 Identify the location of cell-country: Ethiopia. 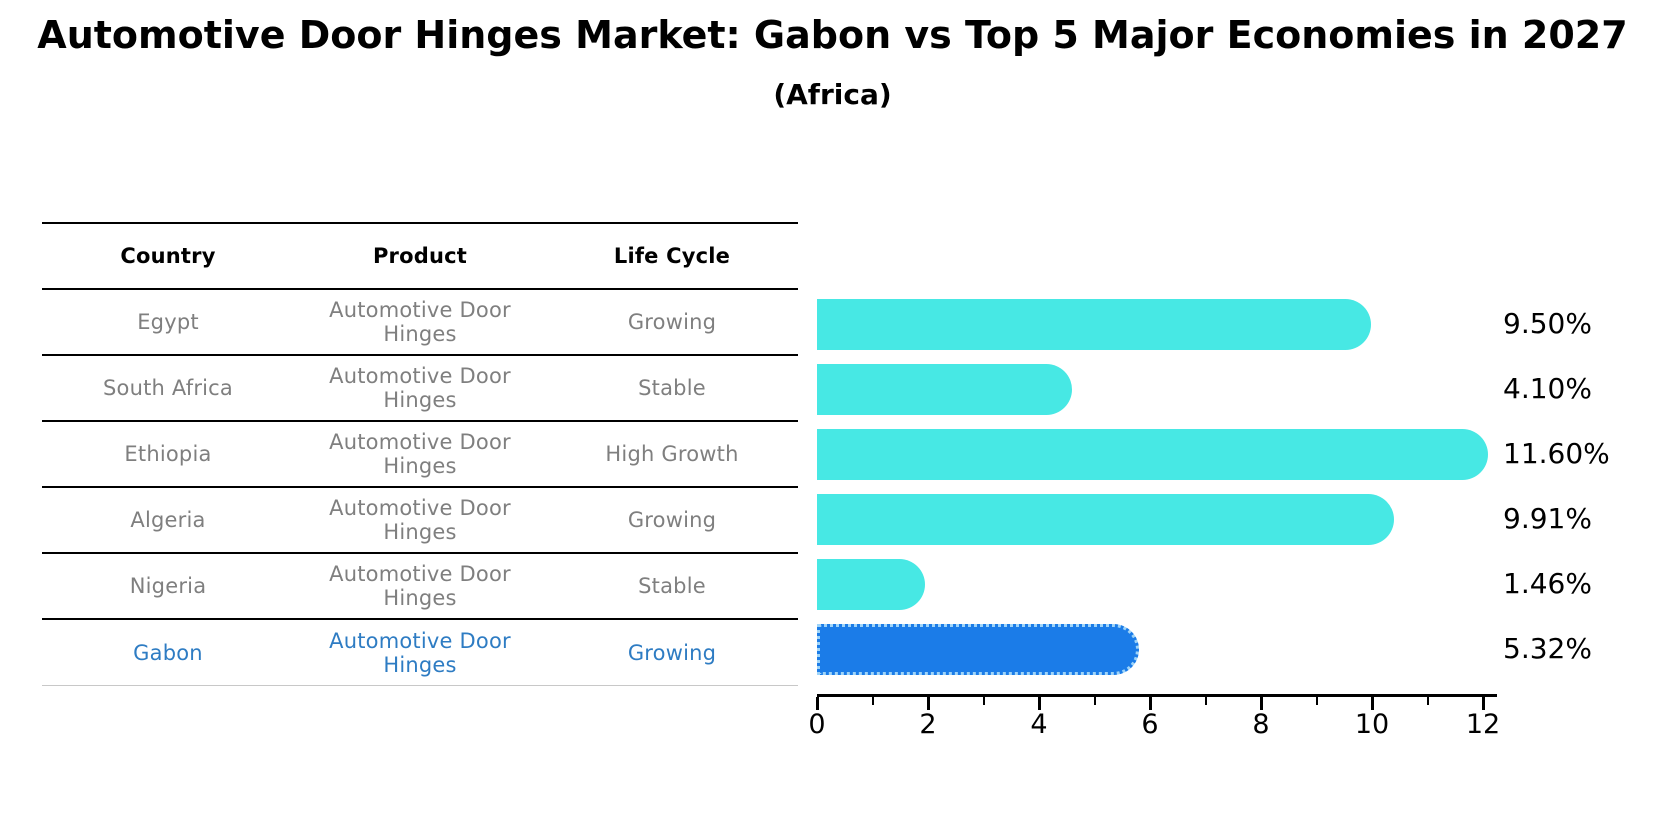
(168, 454).